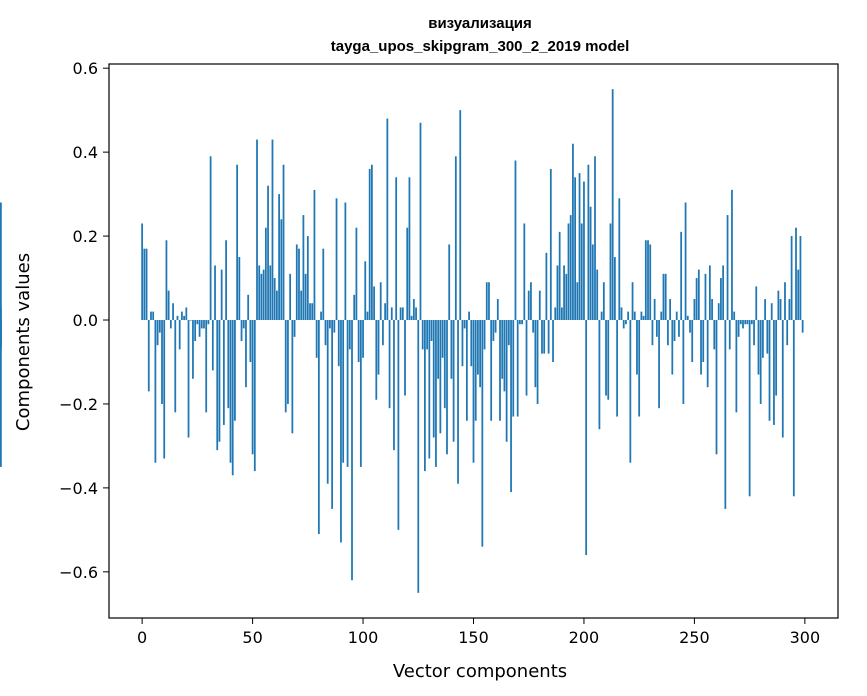  I want to click on chart-title: визуализация, so click(480, 23).